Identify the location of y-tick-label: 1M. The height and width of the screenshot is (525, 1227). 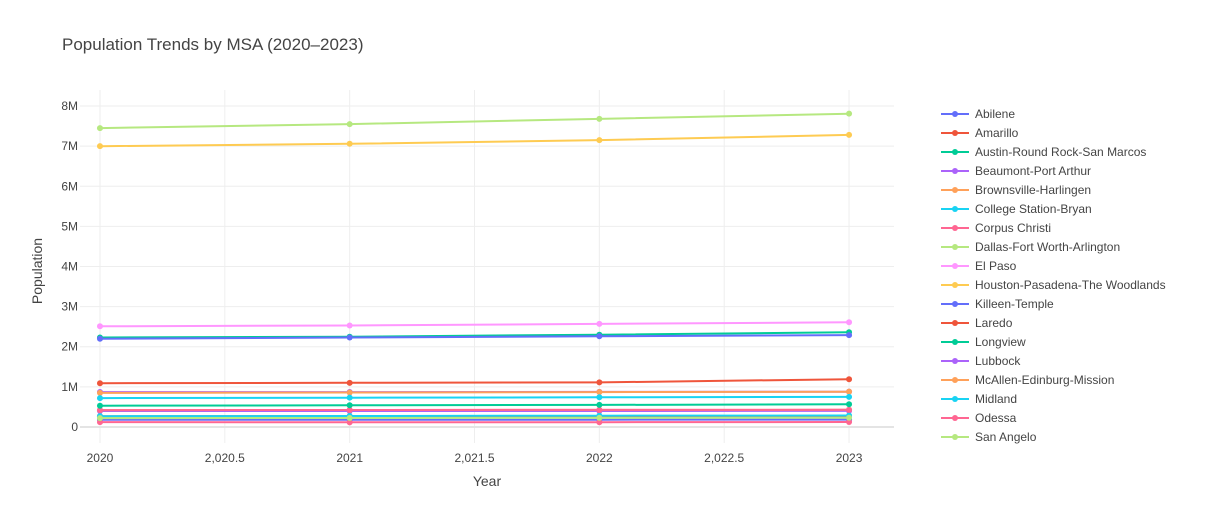
(69, 387).